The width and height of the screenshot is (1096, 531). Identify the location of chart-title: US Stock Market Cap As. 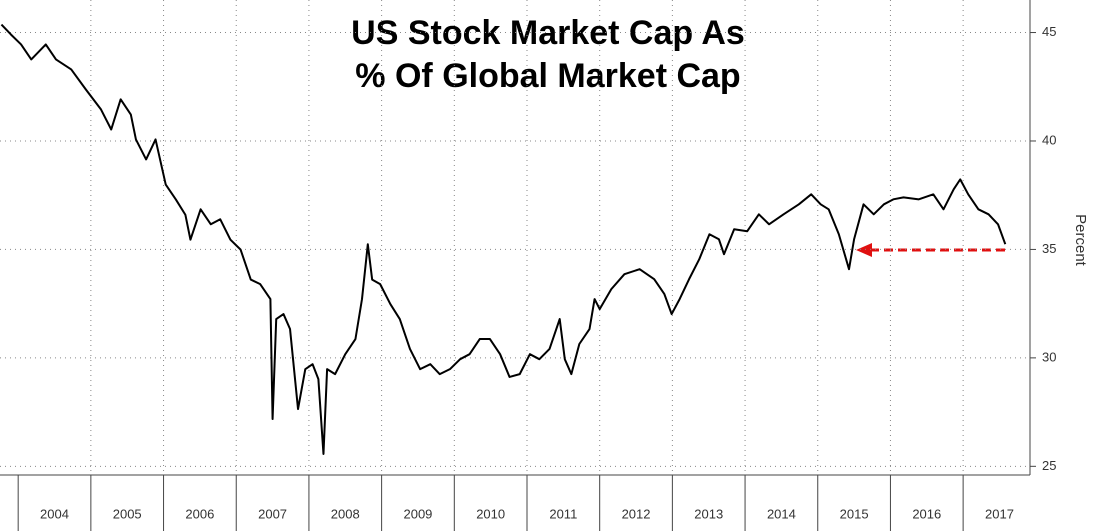
(548, 33).